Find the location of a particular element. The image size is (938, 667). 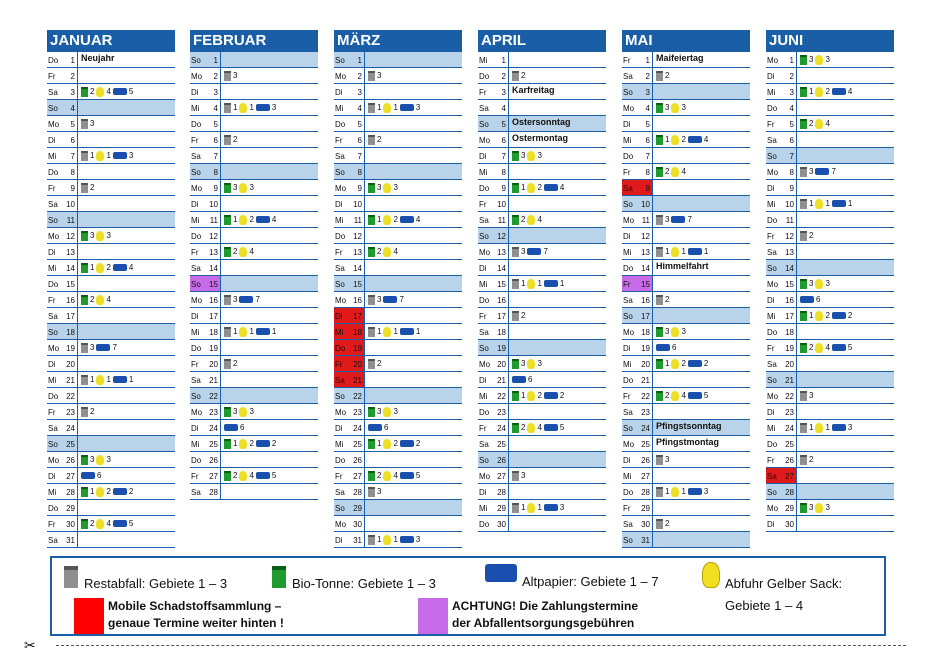

month-header: MAI is located at coordinates (686, 41).